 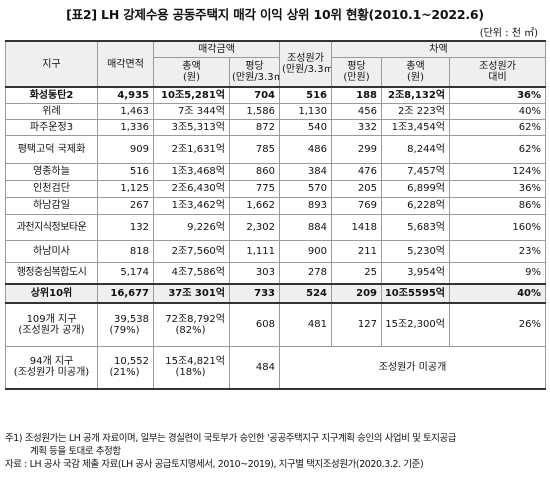 I want to click on header-per-pyeong-unit: (만원/3.3㎡), so click(x=255, y=77).